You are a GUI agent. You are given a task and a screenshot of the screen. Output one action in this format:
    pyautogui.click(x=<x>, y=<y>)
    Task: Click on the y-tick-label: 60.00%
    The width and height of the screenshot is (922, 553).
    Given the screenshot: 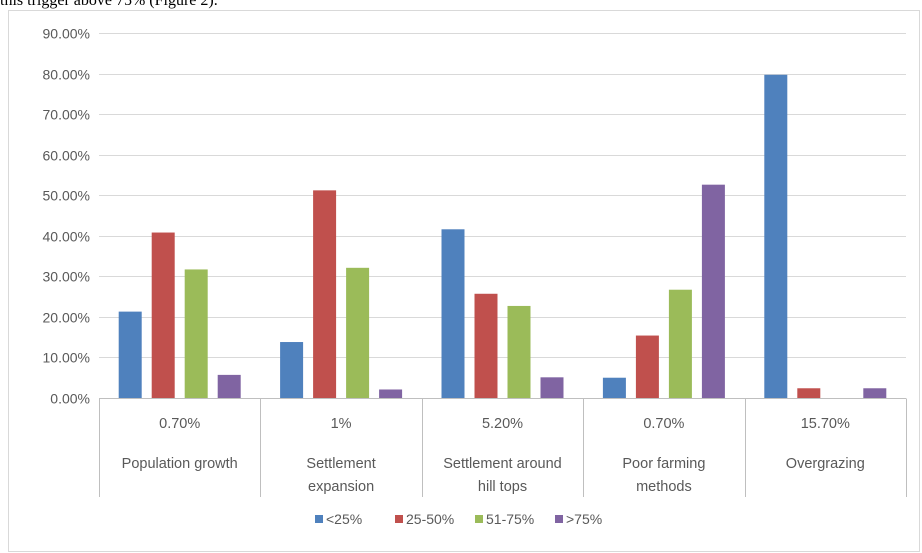 What is the action you would take?
    pyautogui.click(x=66, y=156)
    